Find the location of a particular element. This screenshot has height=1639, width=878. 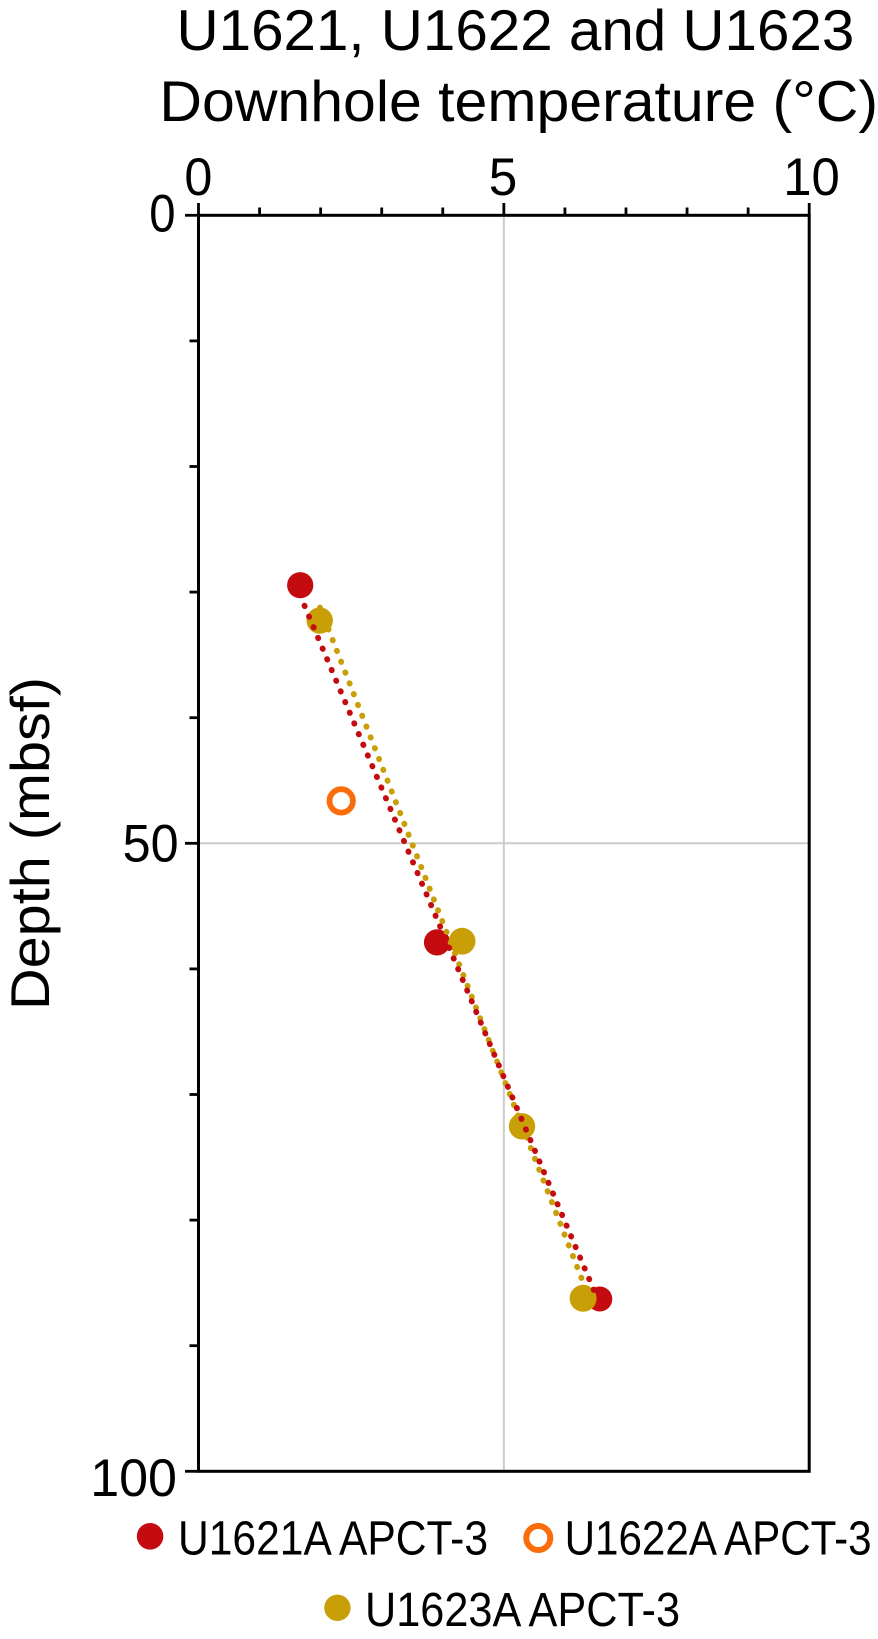

svg-text: 100 is located at coordinates (133, 1478).